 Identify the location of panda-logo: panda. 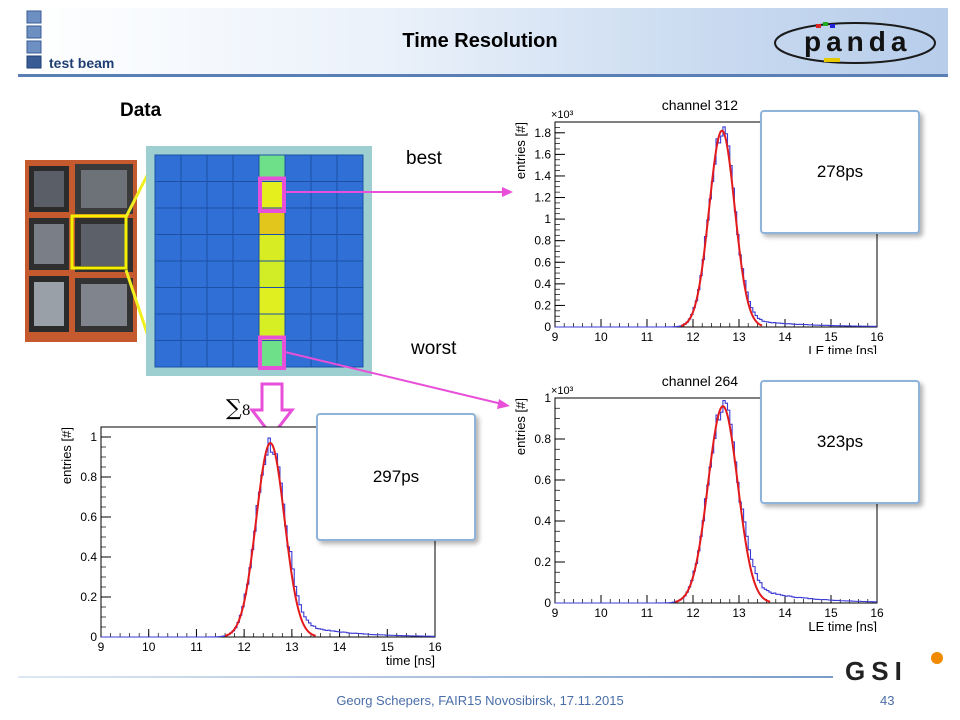
(855, 43).